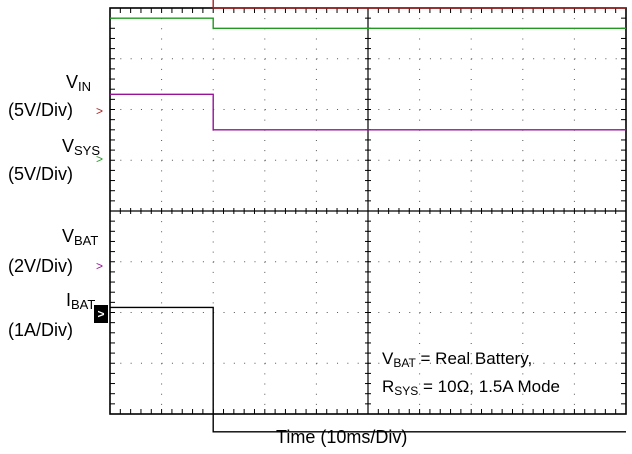  I want to click on vin-marker: >, so click(100, 111).